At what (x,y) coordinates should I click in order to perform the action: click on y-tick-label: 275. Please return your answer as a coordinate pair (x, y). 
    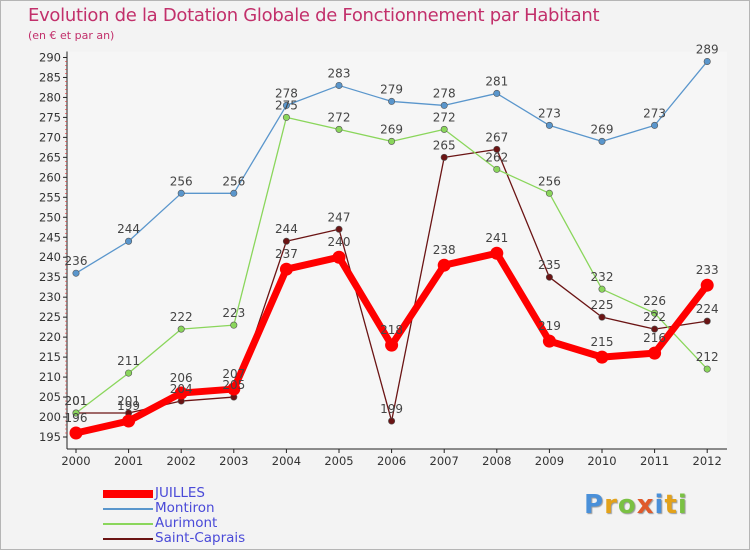
    Looking at the image, I should click on (50, 117).